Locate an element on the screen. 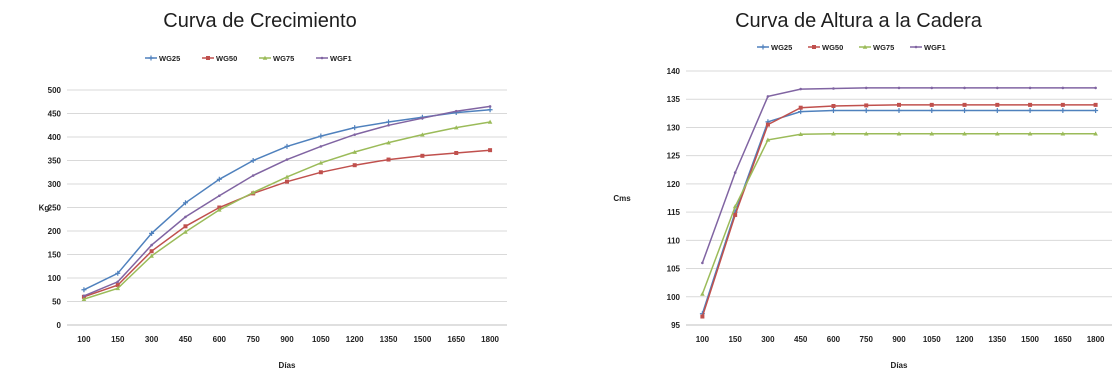  legend-item-wg50: WG50 is located at coordinates (832, 47).